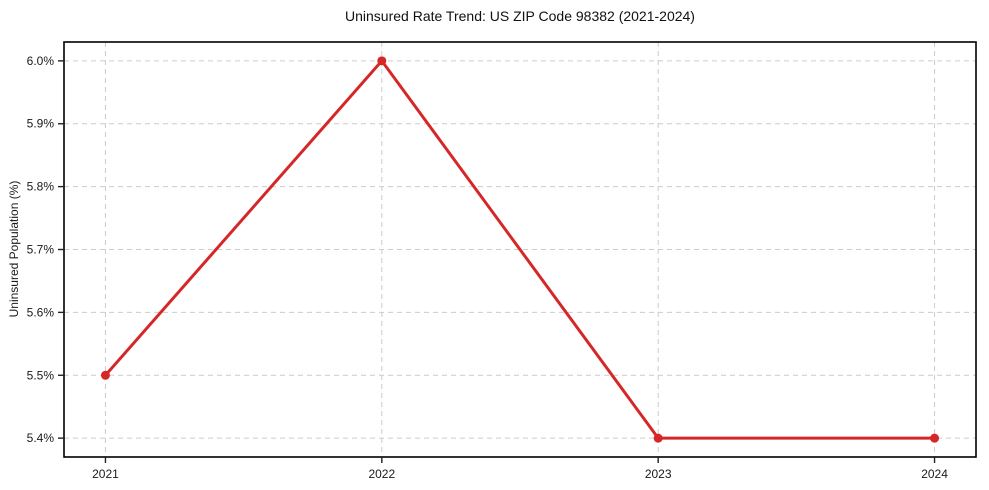 The image size is (989, 490). I want to click on y-tick-label: 5.5%, so click(41, 375).